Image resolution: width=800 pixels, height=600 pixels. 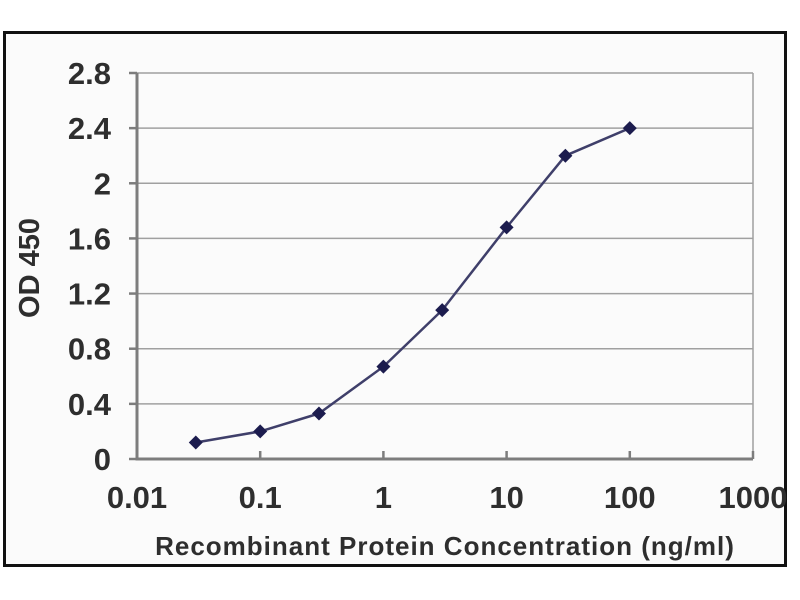 What do you see at coordinates (137, 497) in the screenshot?
I see `x-tick-label: 0.01` at bounding box center [137, 497].